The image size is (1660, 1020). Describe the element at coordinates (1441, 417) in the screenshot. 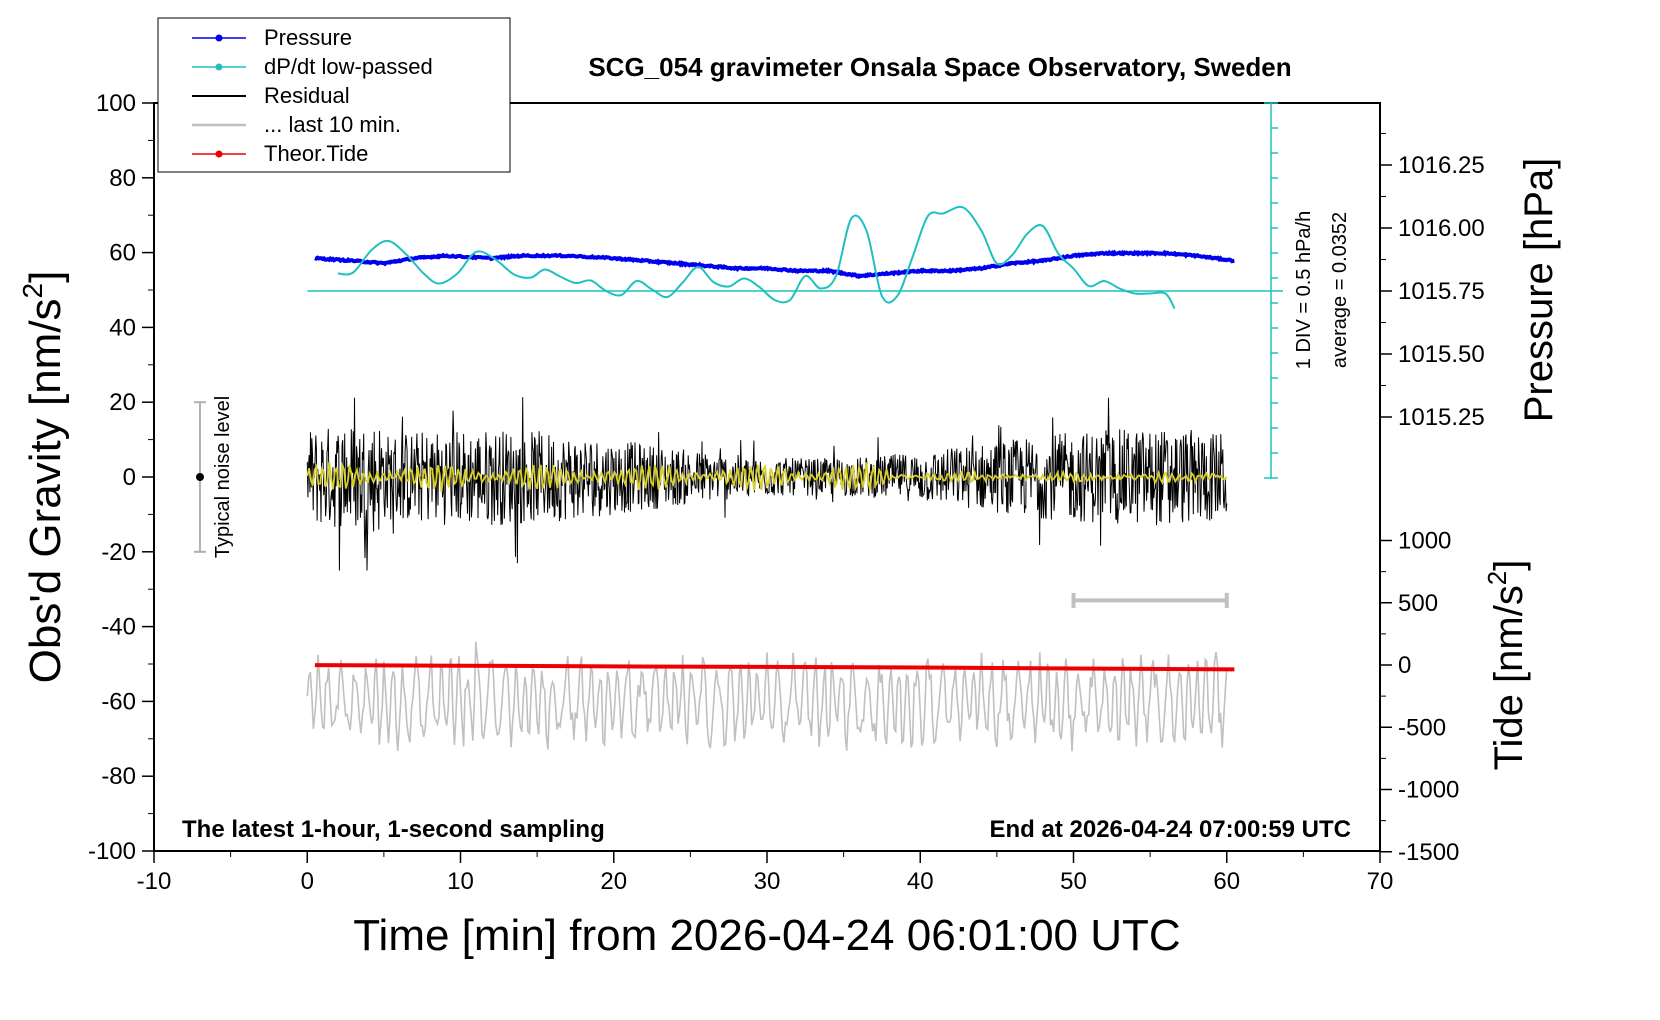

I see `pressure-tick-label: 1015.25` at that location.